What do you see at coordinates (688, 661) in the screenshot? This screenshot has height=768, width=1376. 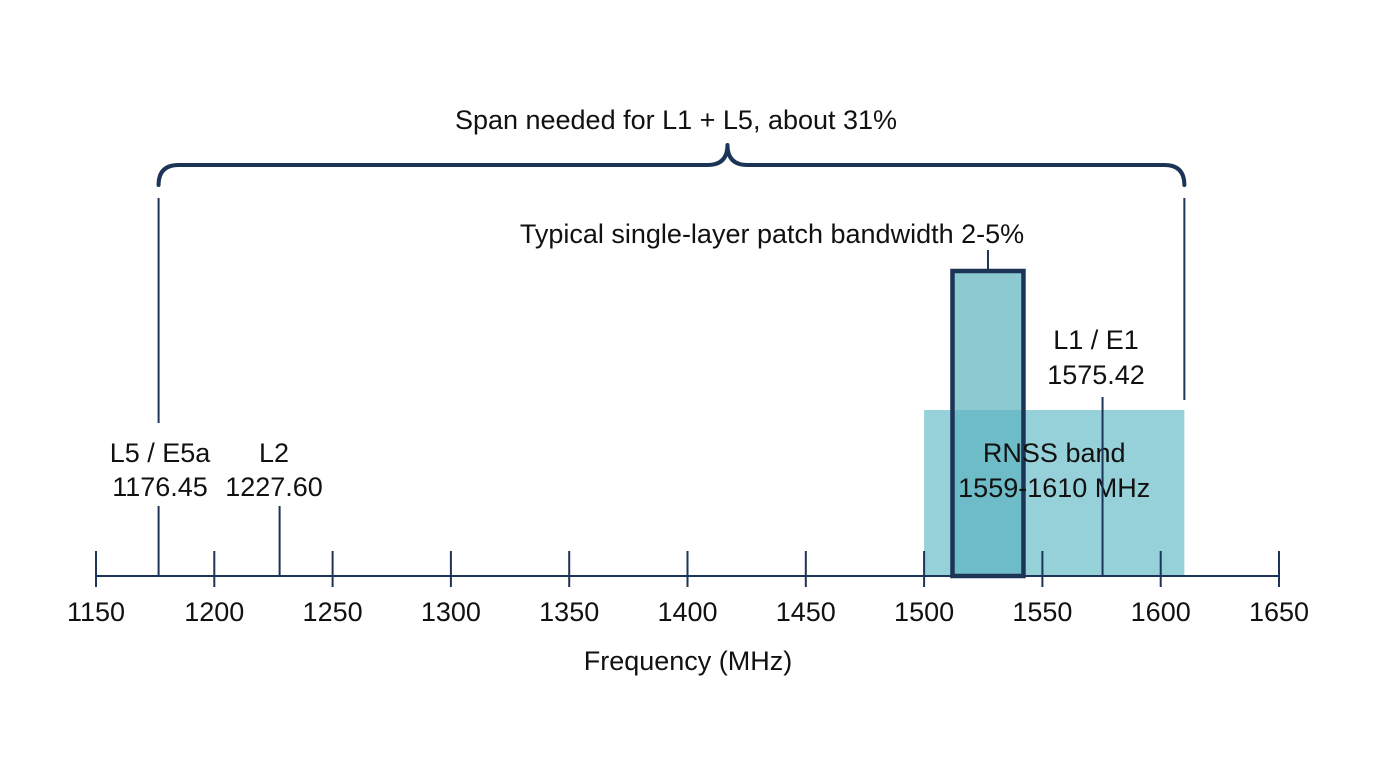 I see `axis-label: Frequency (MHz)` at bounding box center [688, 661].